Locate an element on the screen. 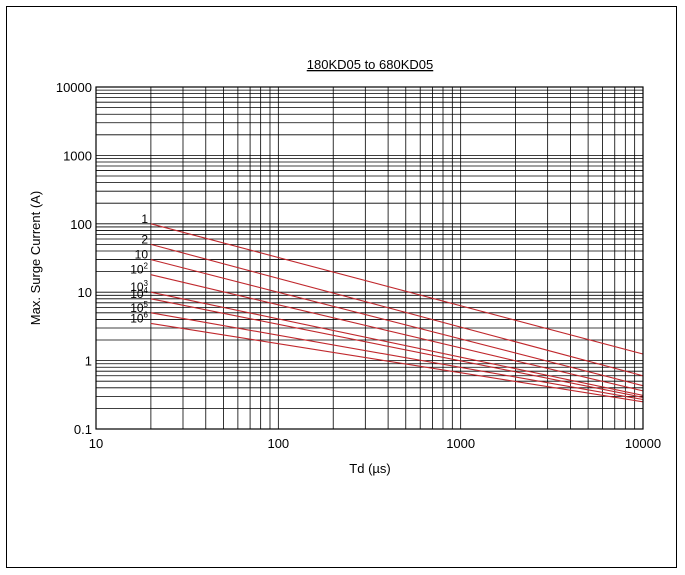  x-tick-label: 100 is located at coordinates (278, 443).